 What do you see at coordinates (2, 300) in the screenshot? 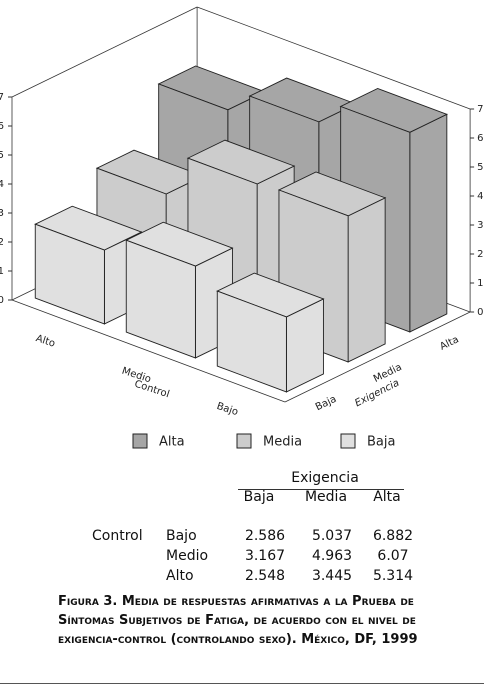
I see `y-tick-label: 0` at bounding box center [2, 300].